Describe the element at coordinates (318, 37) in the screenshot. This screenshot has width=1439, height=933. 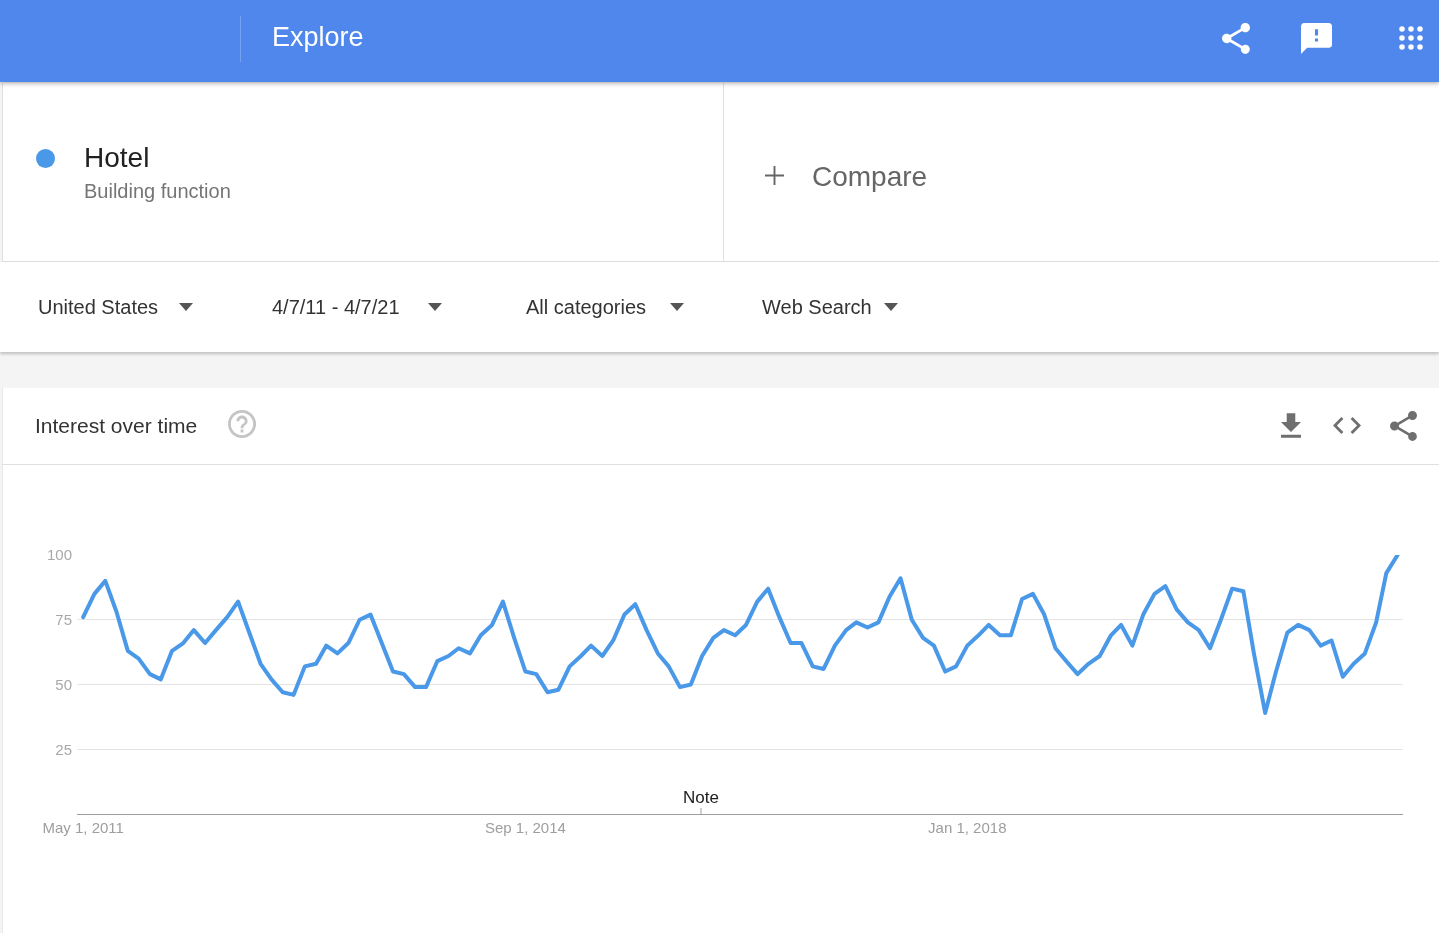
I see `text: Explore` at that location.